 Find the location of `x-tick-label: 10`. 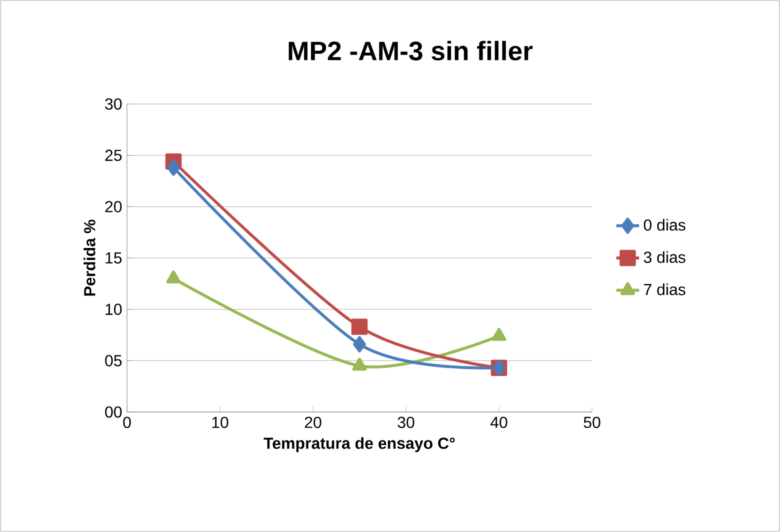

x-tick-label: 10 is located at coordinates (220, 422).